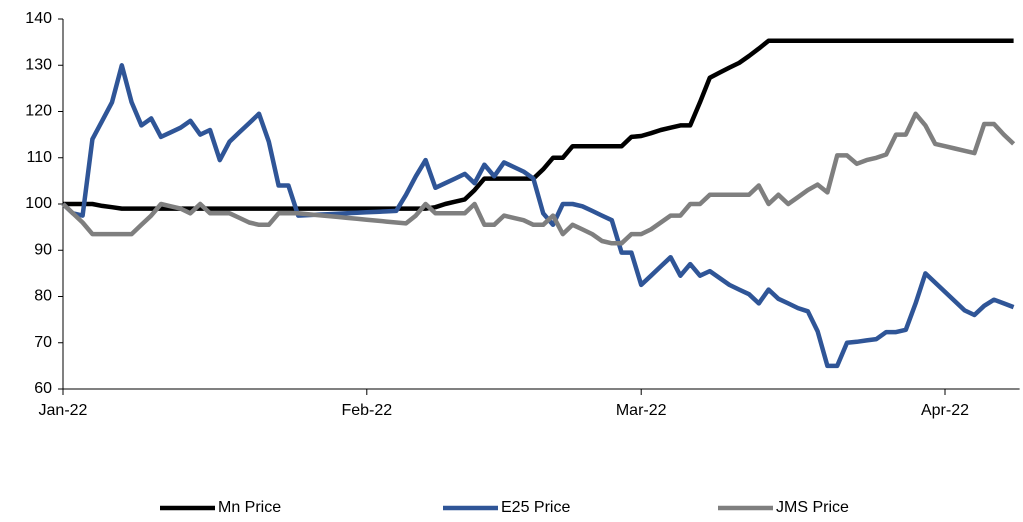 This screenshot has height=522, width=1023. I want to click on x-tick-label: Mar-22, so click(641, 410).